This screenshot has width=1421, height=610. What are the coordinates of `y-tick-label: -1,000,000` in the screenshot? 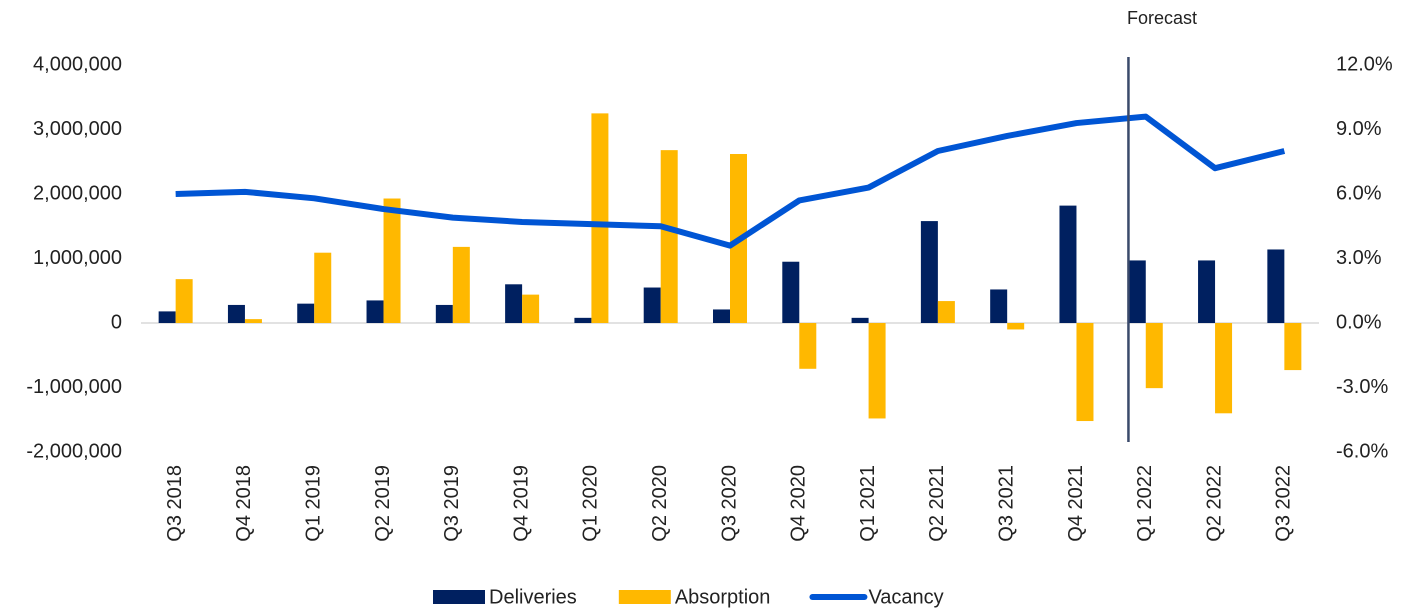 It's located at (74, 387).